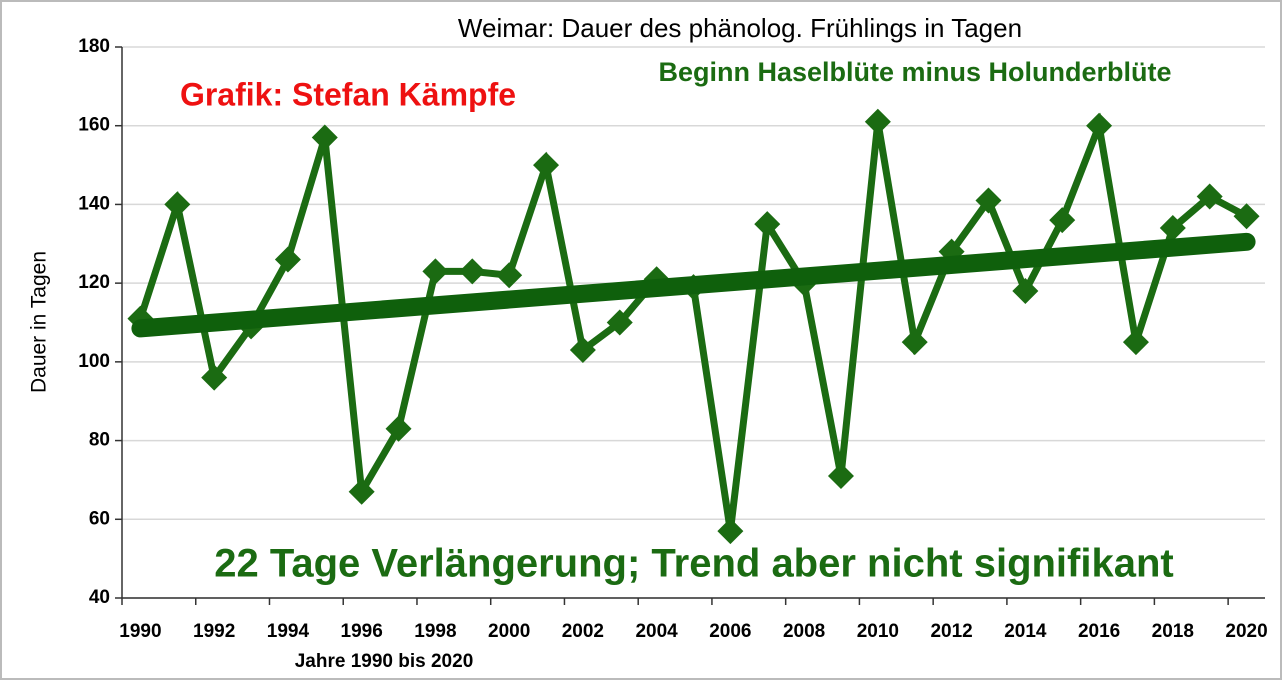 This screenshot has height=681, width=1283. Describe the element at coordinates (435, 631) in the screenshot. I see `x-tick-label: 1998` at that location.